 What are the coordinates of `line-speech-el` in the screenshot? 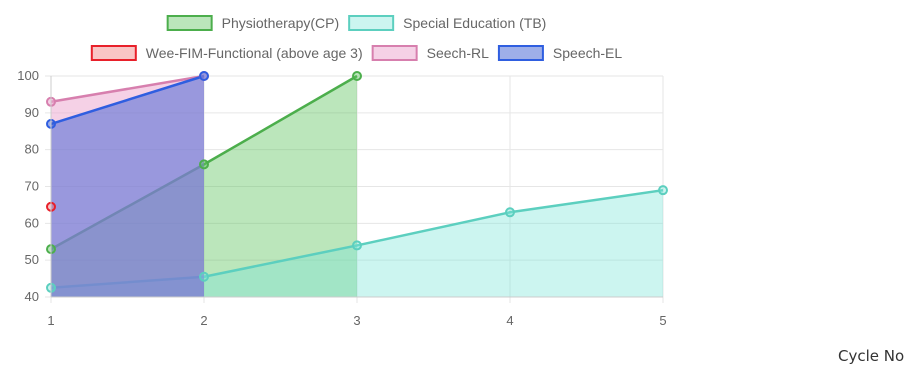 It's located at (127, 100).